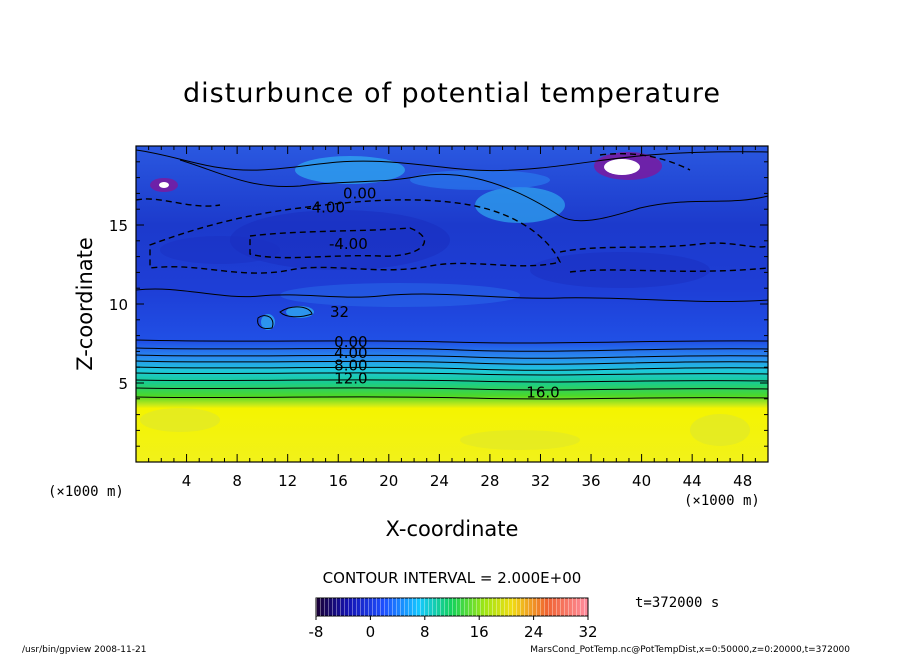 The image size is (904, 654). I want to click on time-label: t=372000 s, so click(677, 603).